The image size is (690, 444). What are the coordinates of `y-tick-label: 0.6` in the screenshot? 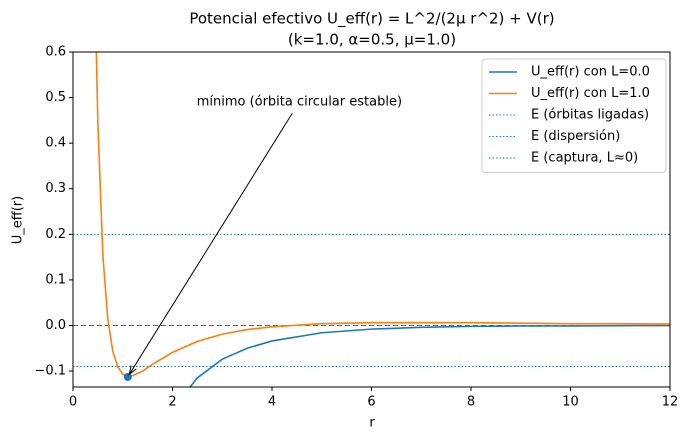 It's located at (55, 52).